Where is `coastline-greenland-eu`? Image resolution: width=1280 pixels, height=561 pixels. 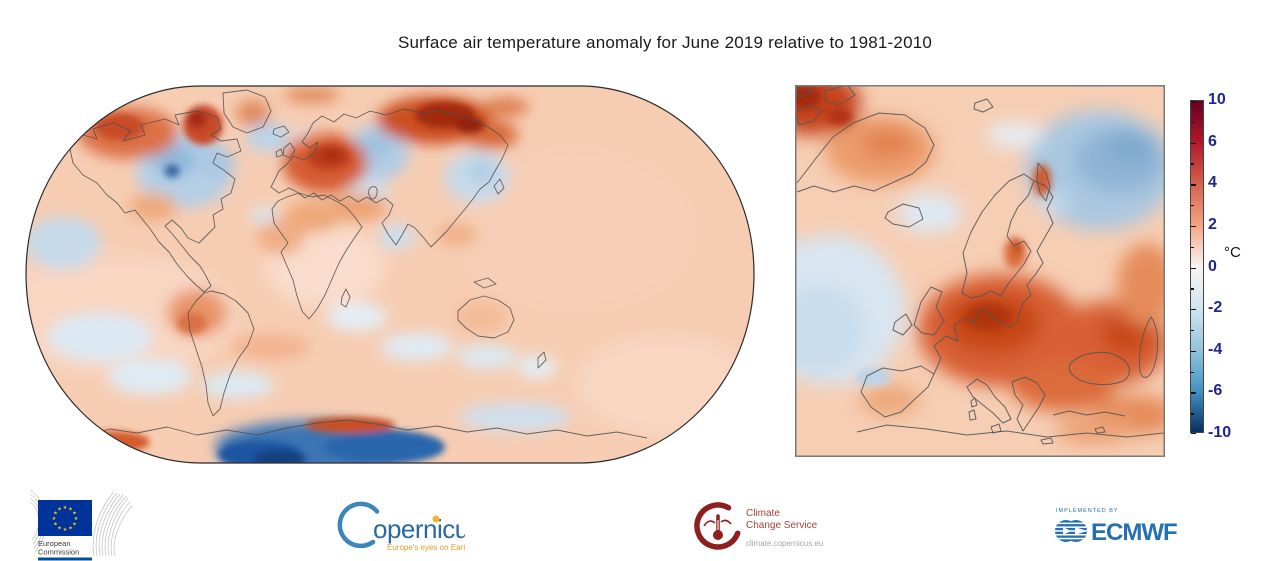
coastline-greenland-eu is located at coordinates (865, 152).